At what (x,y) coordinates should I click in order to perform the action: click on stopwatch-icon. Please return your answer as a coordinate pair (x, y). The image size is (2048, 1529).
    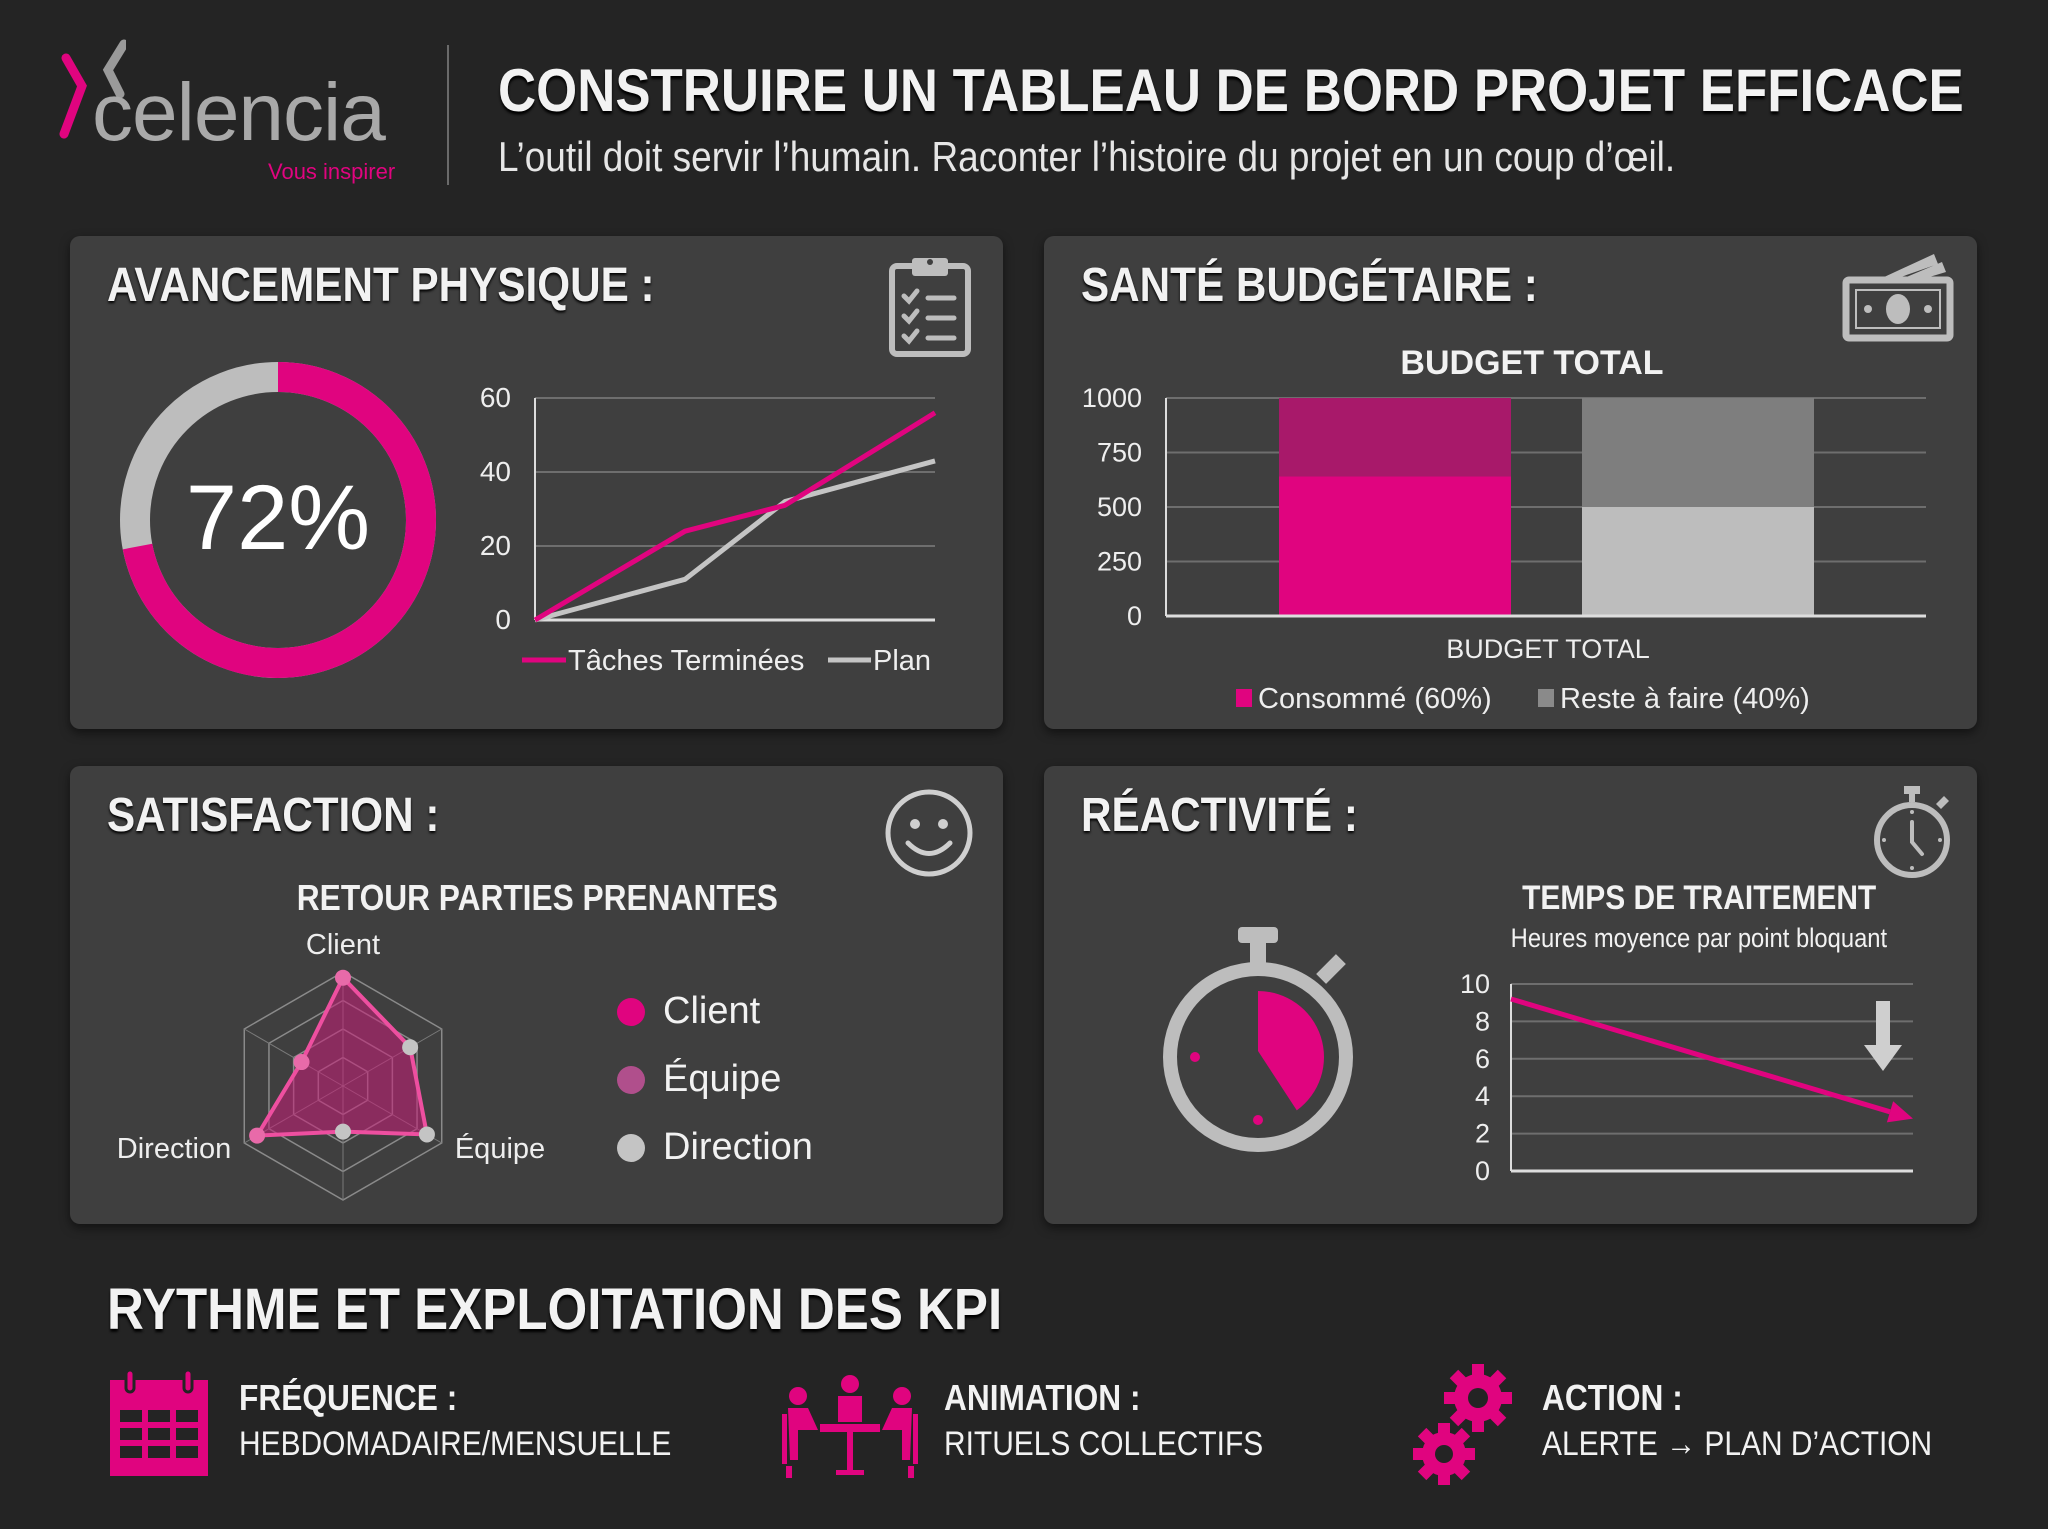
    Looking at the image, I should click on (1912, 832).